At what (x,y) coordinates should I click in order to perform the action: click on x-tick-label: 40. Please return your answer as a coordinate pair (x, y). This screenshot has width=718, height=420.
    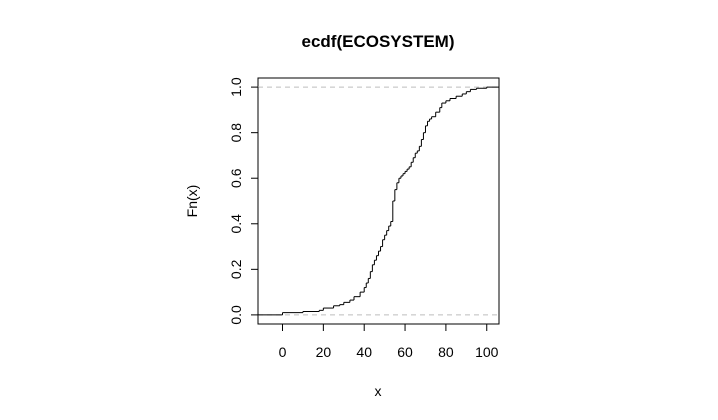
    Looking at the image, I should click on (364, 352).